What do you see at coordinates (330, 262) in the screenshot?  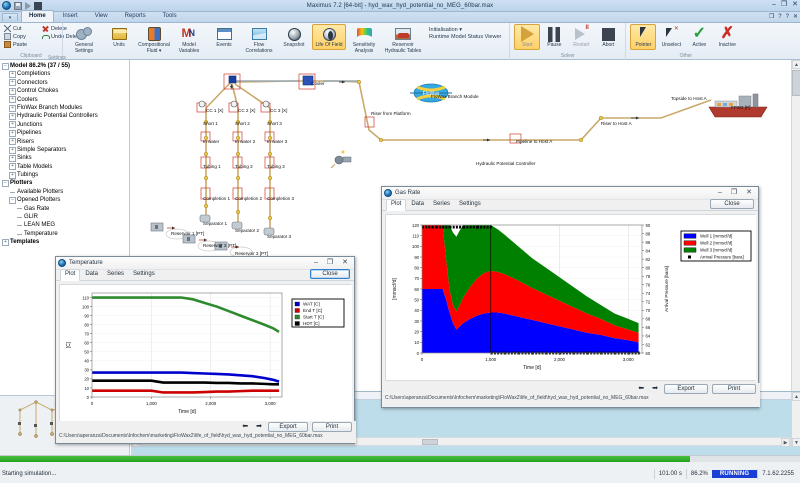 I see `temperature-maximize-button: ❐` at bounding box center [330, 262].